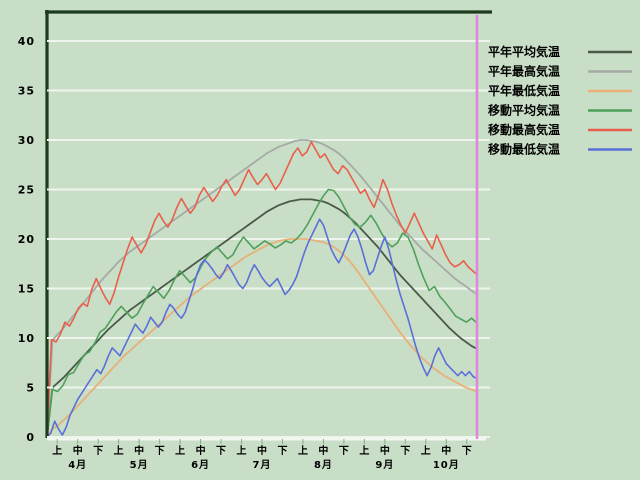 The height and width of the screenshot is (480, 640). I want to click on legend-label-3: 移動平均気温, so click(524, 110).